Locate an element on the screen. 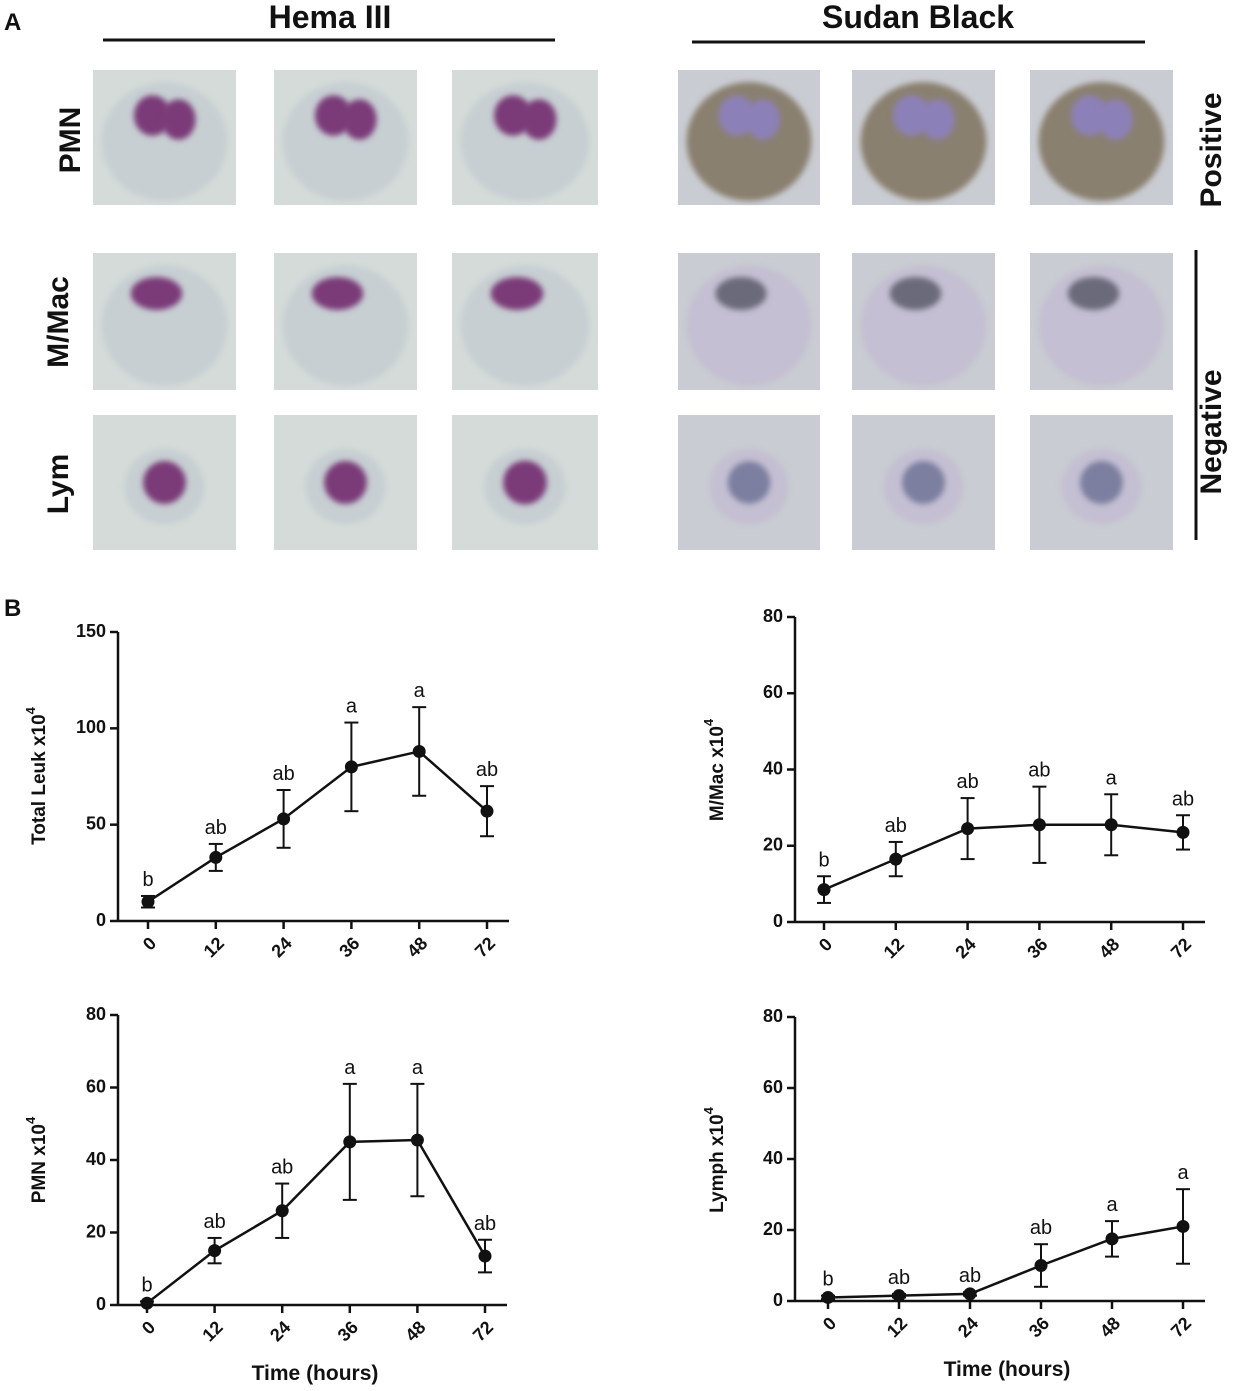  status-label: Negative is located at coordinates (1211, 431).